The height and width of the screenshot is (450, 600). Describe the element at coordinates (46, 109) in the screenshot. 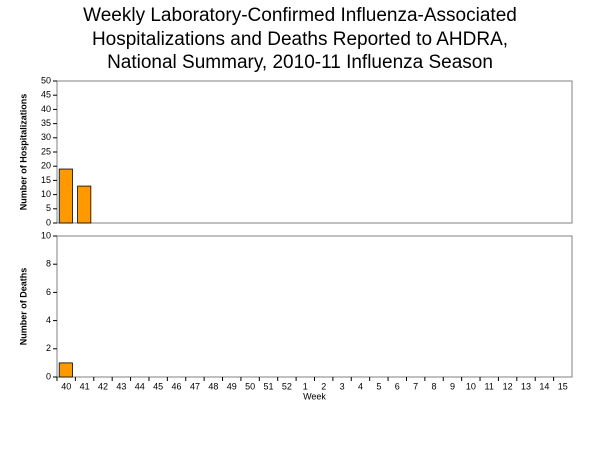

I see `y-tick-label: 40` at that location.